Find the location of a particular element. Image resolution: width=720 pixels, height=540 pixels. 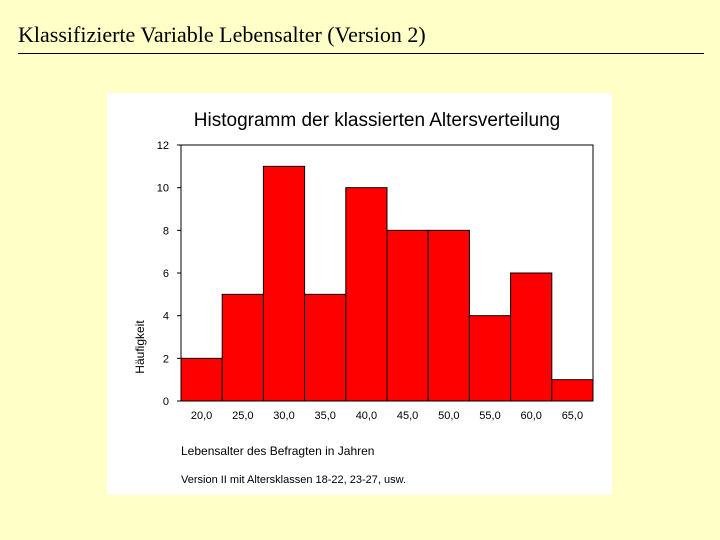

title-divider is located at coordinates (361, 53).